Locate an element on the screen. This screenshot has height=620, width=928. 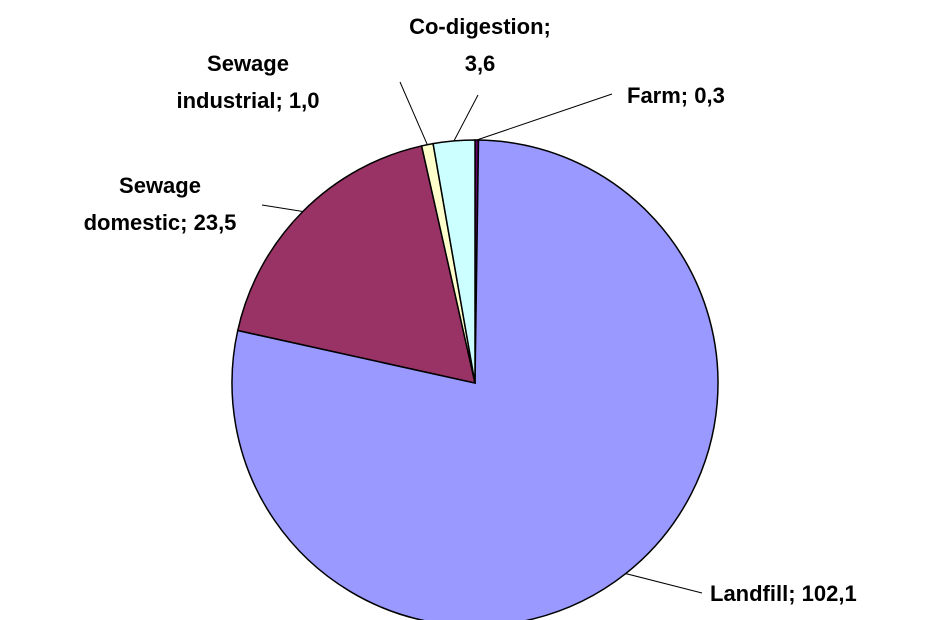
data-label: Landfill; 102,1 is located at coordinates (783, 593).